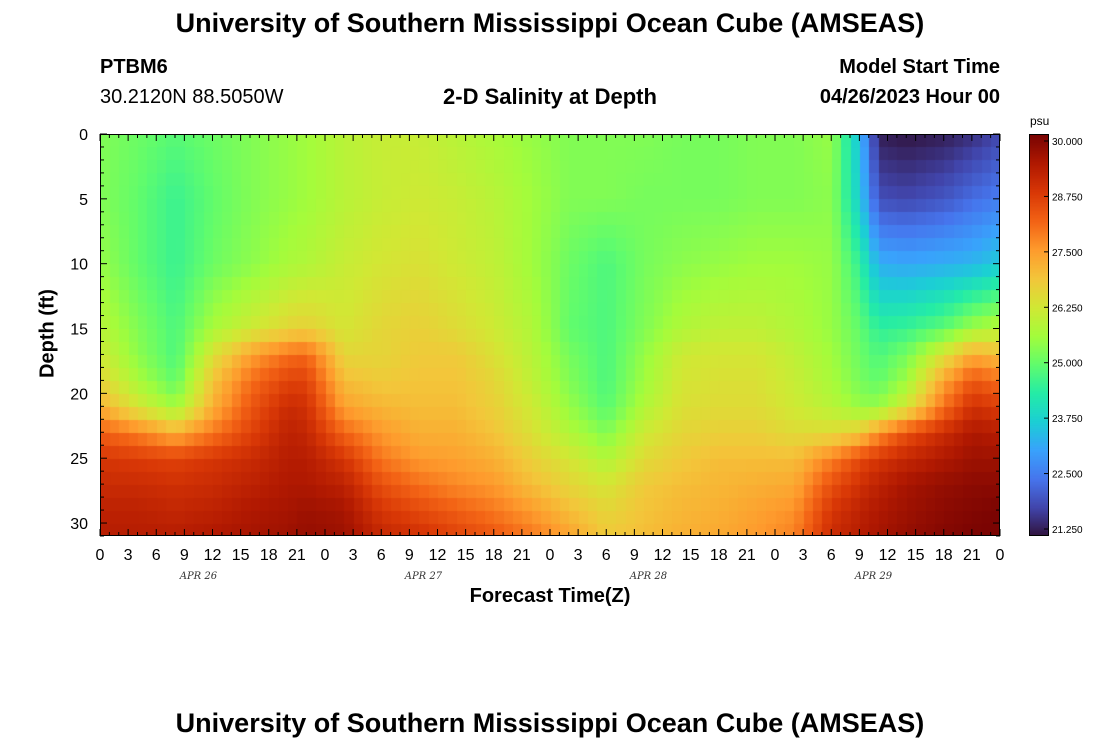 The height and width of the screenshot is (750, 1100). Describe the element at coordinates (79, 330) in the screenshot. I see `y-tick-label: 15` at that location.